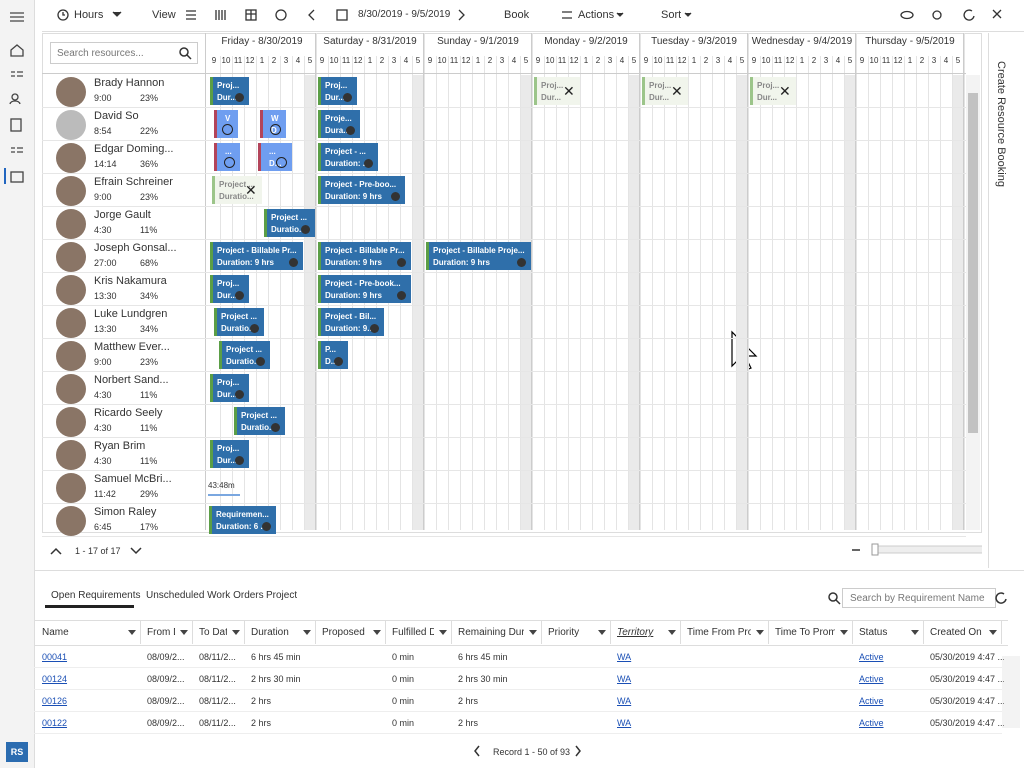  I want to click on column-header: Remaining Dur, so click(497, 632).